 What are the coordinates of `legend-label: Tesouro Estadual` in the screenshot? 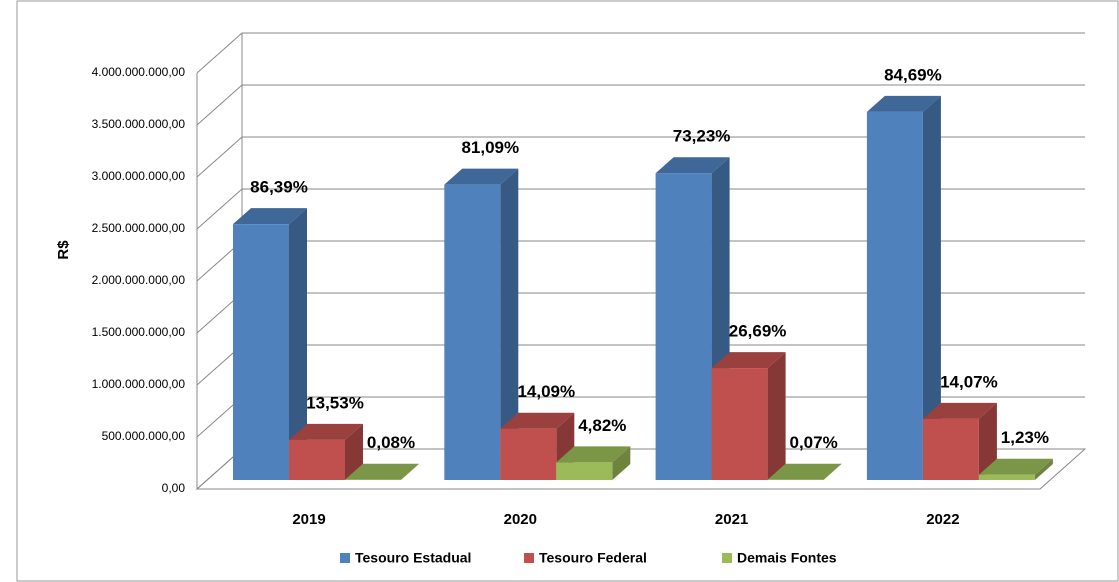 It's located at (413, 558).